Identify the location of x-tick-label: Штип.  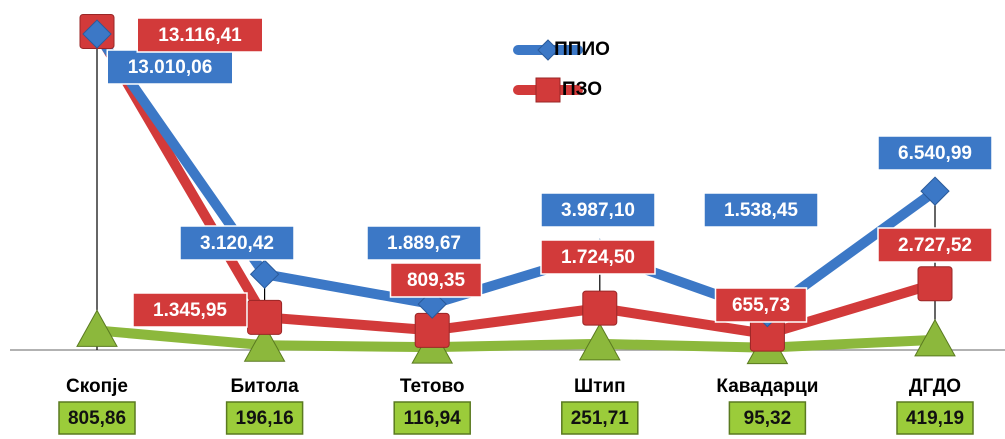
(600, 386).